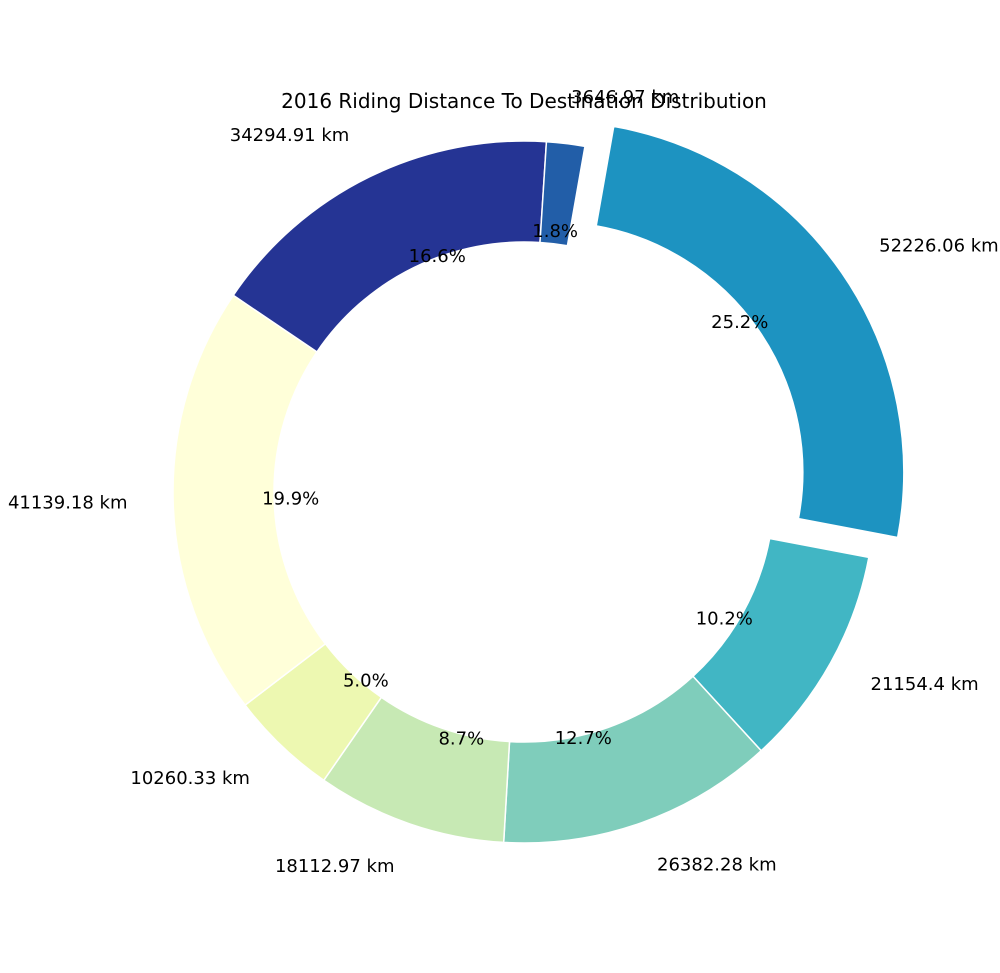 The height and width of the screenshot is (973, 1000). What do you see at coordinates (68, 502) in the screenshot?
I see `slice-value-label-5: 41139.18 km` at bounding box center [68, 502].